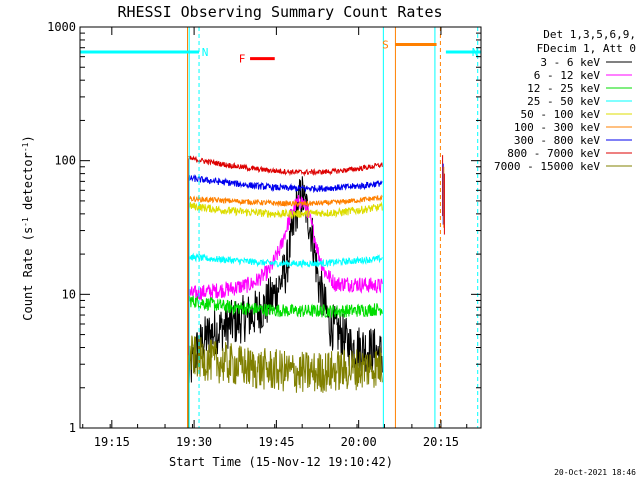  What do you see at coordinates (557, 127) in the screenshot?
I see `legend-label: 100 - 300 keV` at bounding box center [557, 127].